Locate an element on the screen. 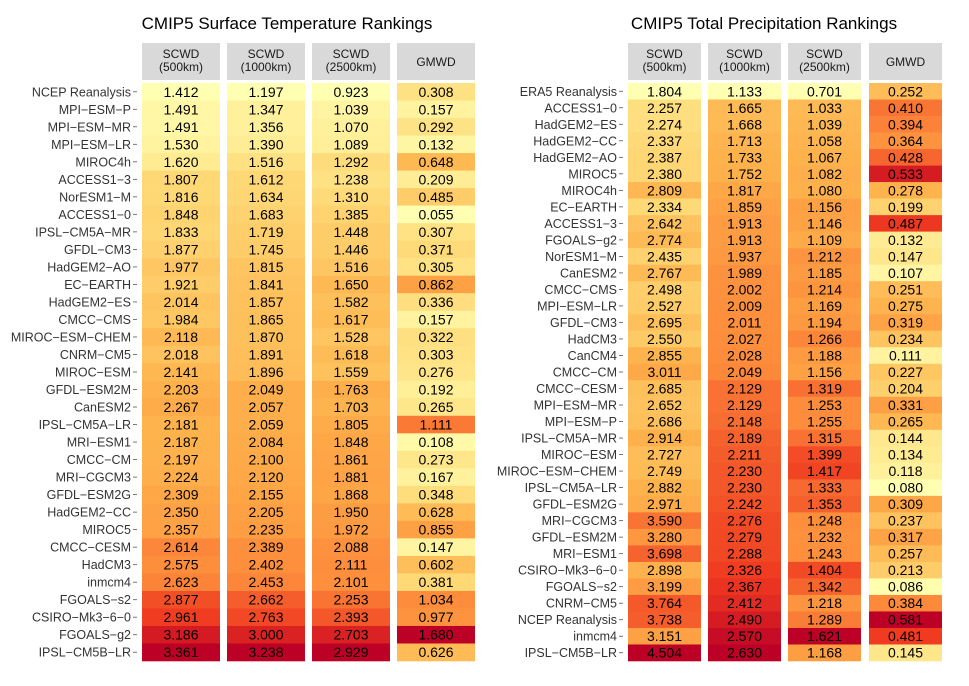 The image size is (969, 686). cell-value: 1.891 is located at coordinates (265, 354).